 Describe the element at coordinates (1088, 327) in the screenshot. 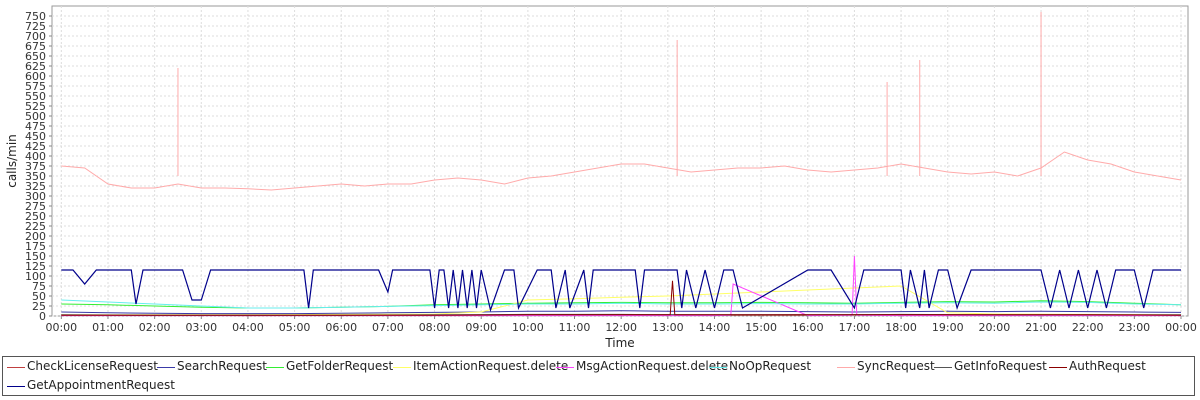

I see `x-tick-label: 22:00` at that location.